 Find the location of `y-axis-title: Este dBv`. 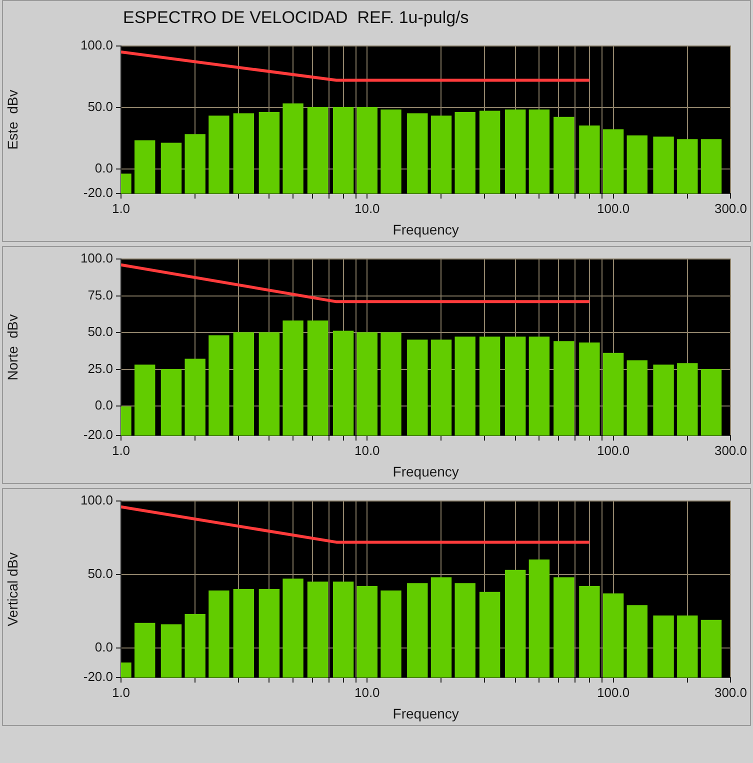

y-axis-title: Este dBv is located at coordinates (12, 120).